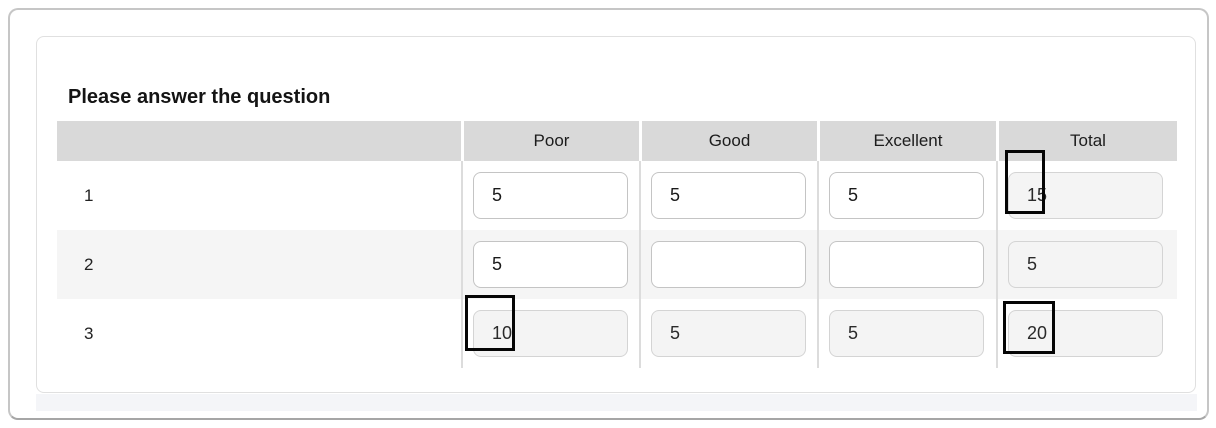 The height and width of the screenshot is (428, 1216). I want to click on input-r2-excellent, so click(906, 264).